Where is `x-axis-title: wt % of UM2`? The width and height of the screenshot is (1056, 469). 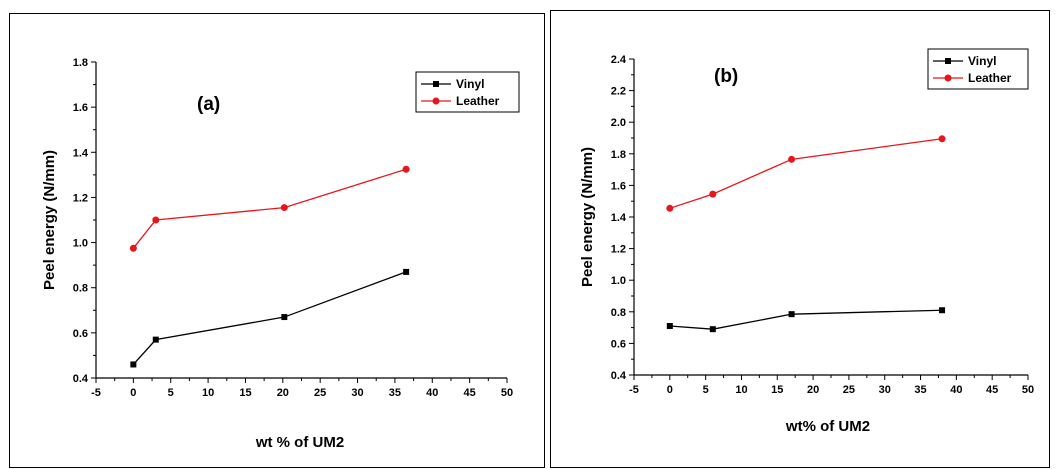
x-axis-title: wt % of UM2 is located at coordinates (299, 442).